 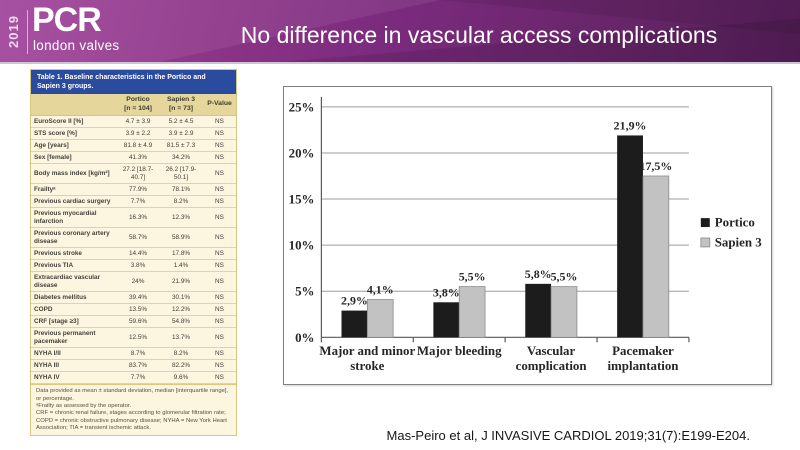 I want to click on sapien3-value: 30.1%, so click(x=181, y=298).